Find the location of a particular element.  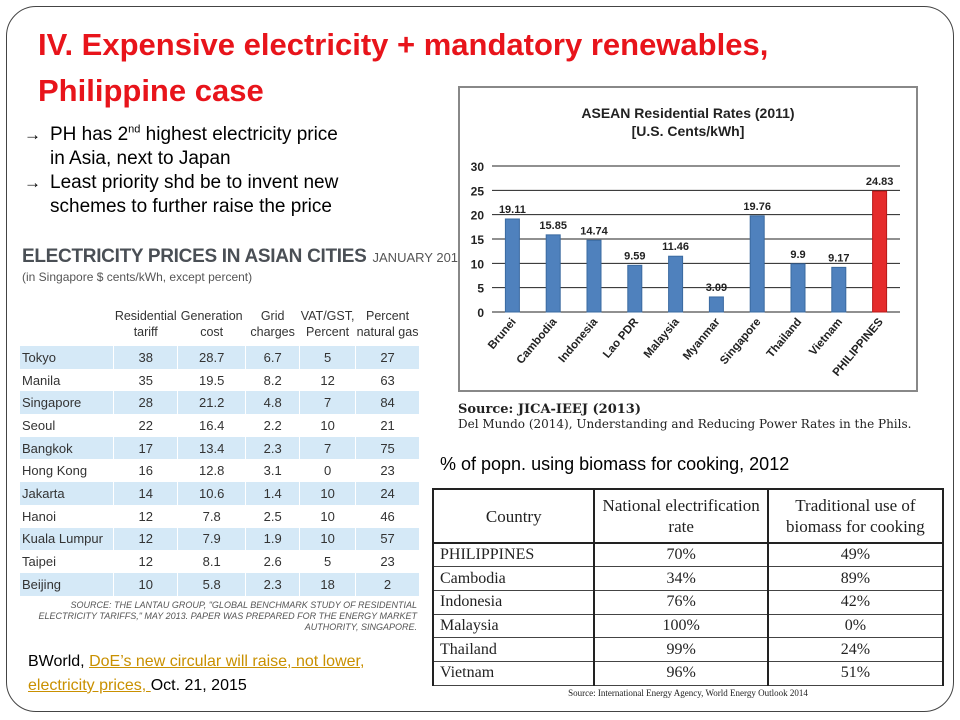

credit-prefix: BWorld, is located at coordinates (59, 661).